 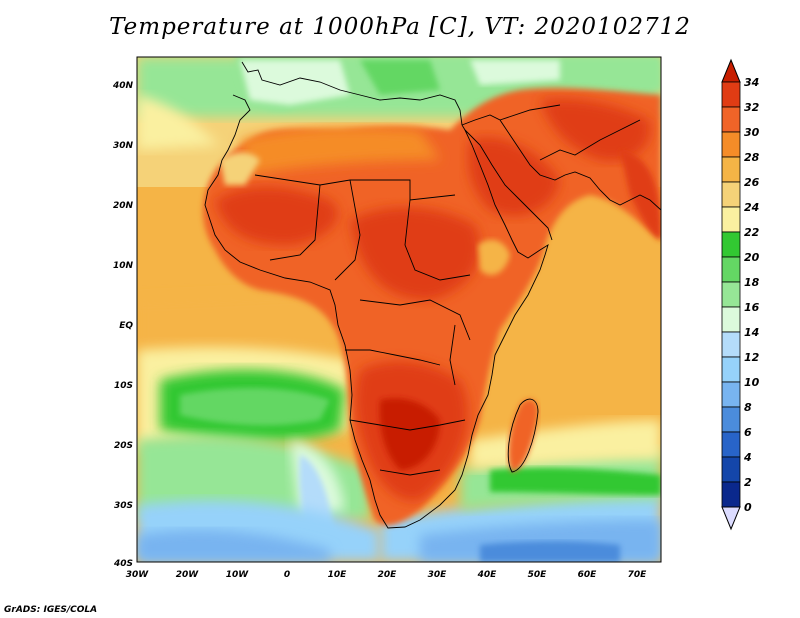 What do you see at coordinates (123, 206) in the screenshot?
I see `lat-label: 20N` at bounding box center [123, 206].